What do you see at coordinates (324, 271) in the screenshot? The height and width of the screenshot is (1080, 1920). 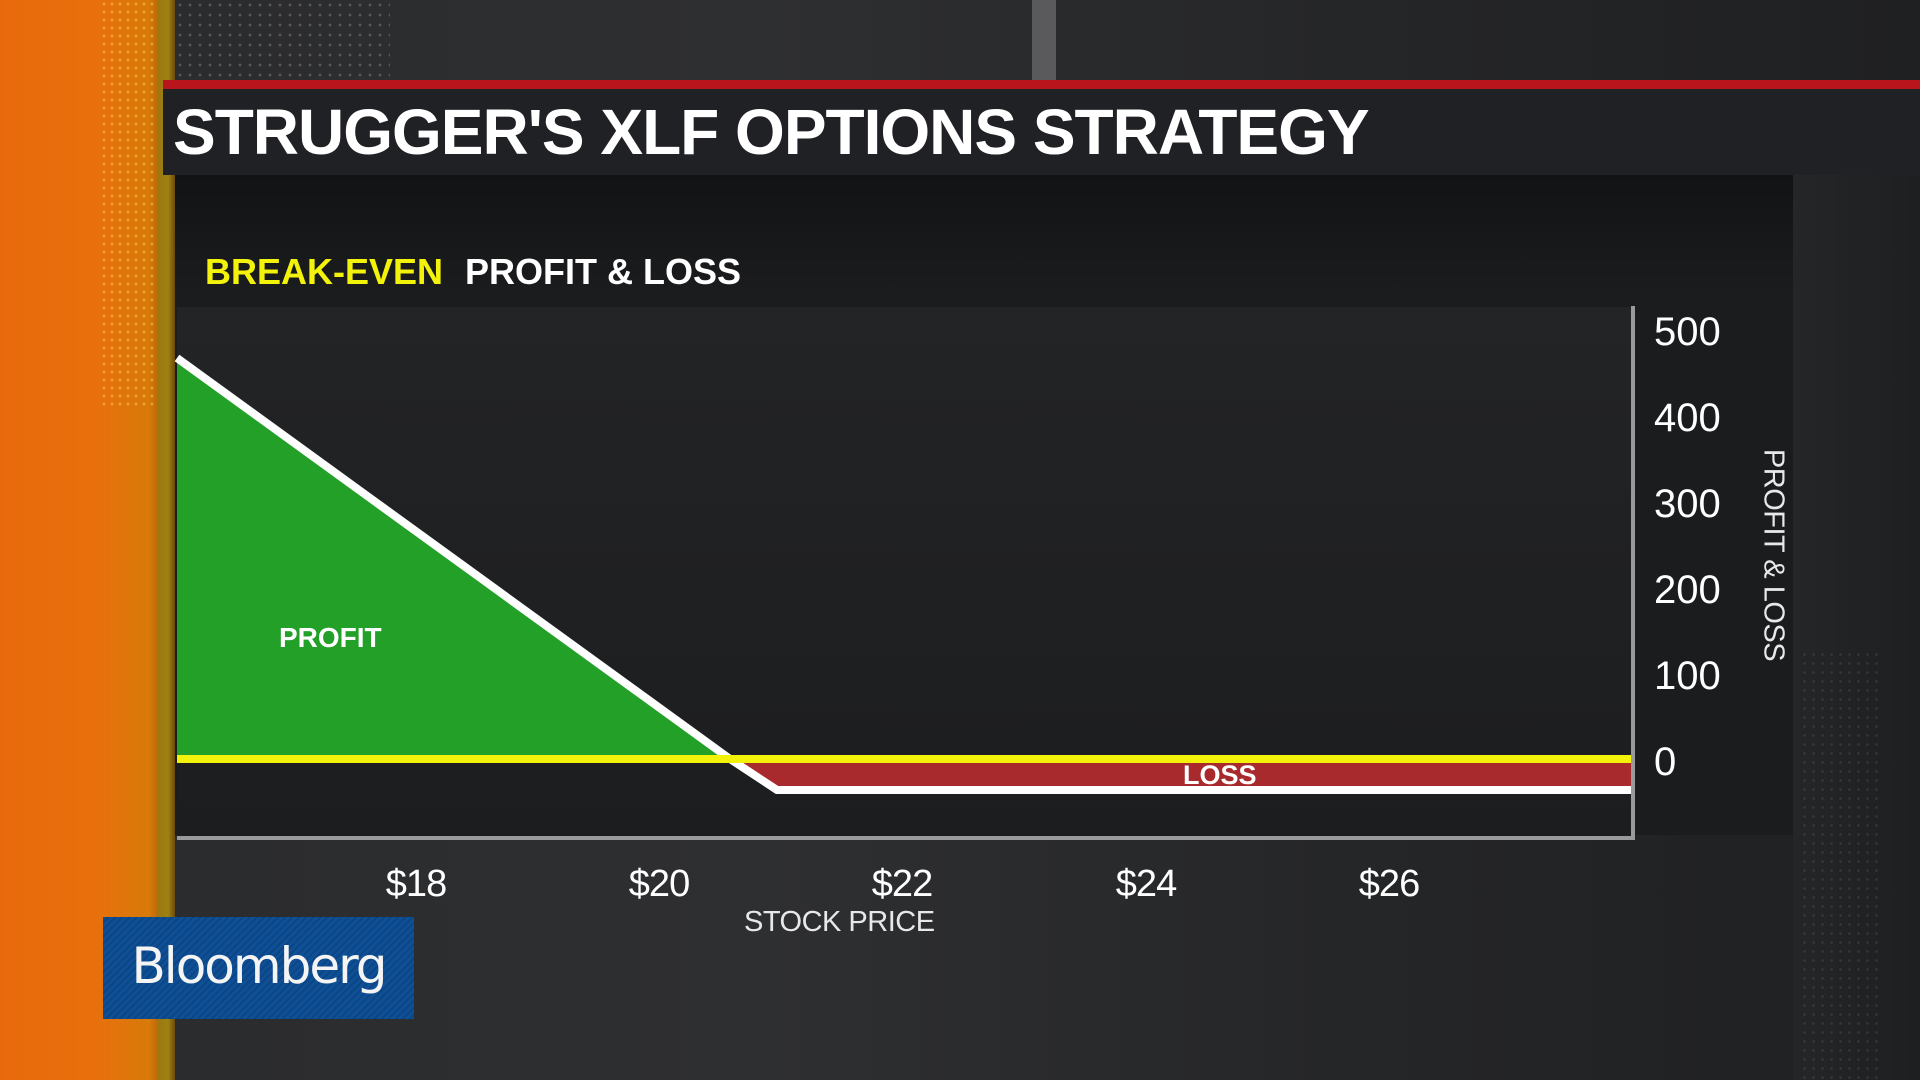 I see `legend-break-even: BREAK-EVEN` at bounding box center [324, 271].